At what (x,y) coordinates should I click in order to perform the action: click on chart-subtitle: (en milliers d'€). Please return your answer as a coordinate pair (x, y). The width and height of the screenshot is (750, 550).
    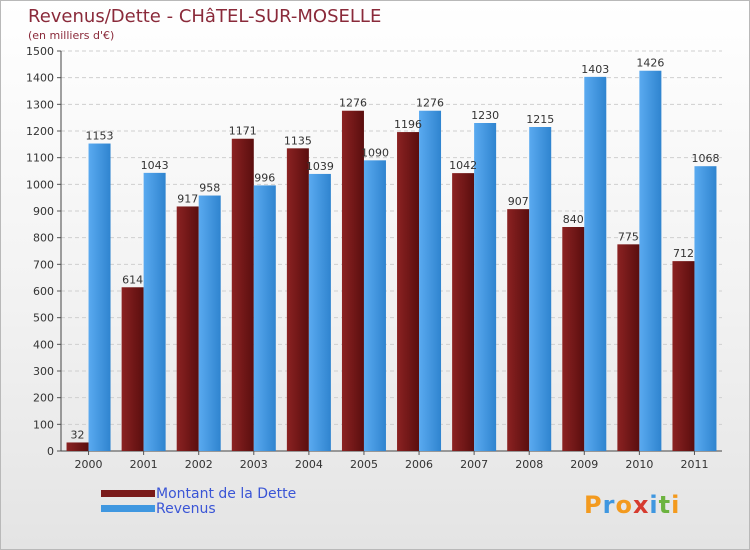
    Looking at the image, I should click on (71, 35).